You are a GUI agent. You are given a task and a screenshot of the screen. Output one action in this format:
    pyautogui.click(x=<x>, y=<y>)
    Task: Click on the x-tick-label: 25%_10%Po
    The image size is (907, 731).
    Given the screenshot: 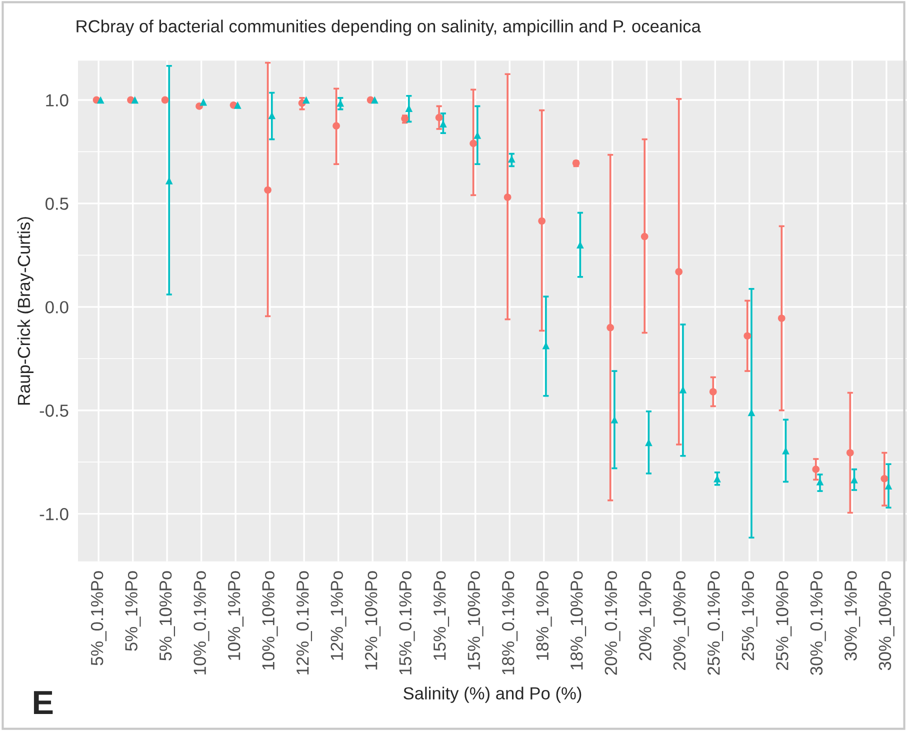 What is the action you would take?
    pyautogui.click(x=784, y=620)
    